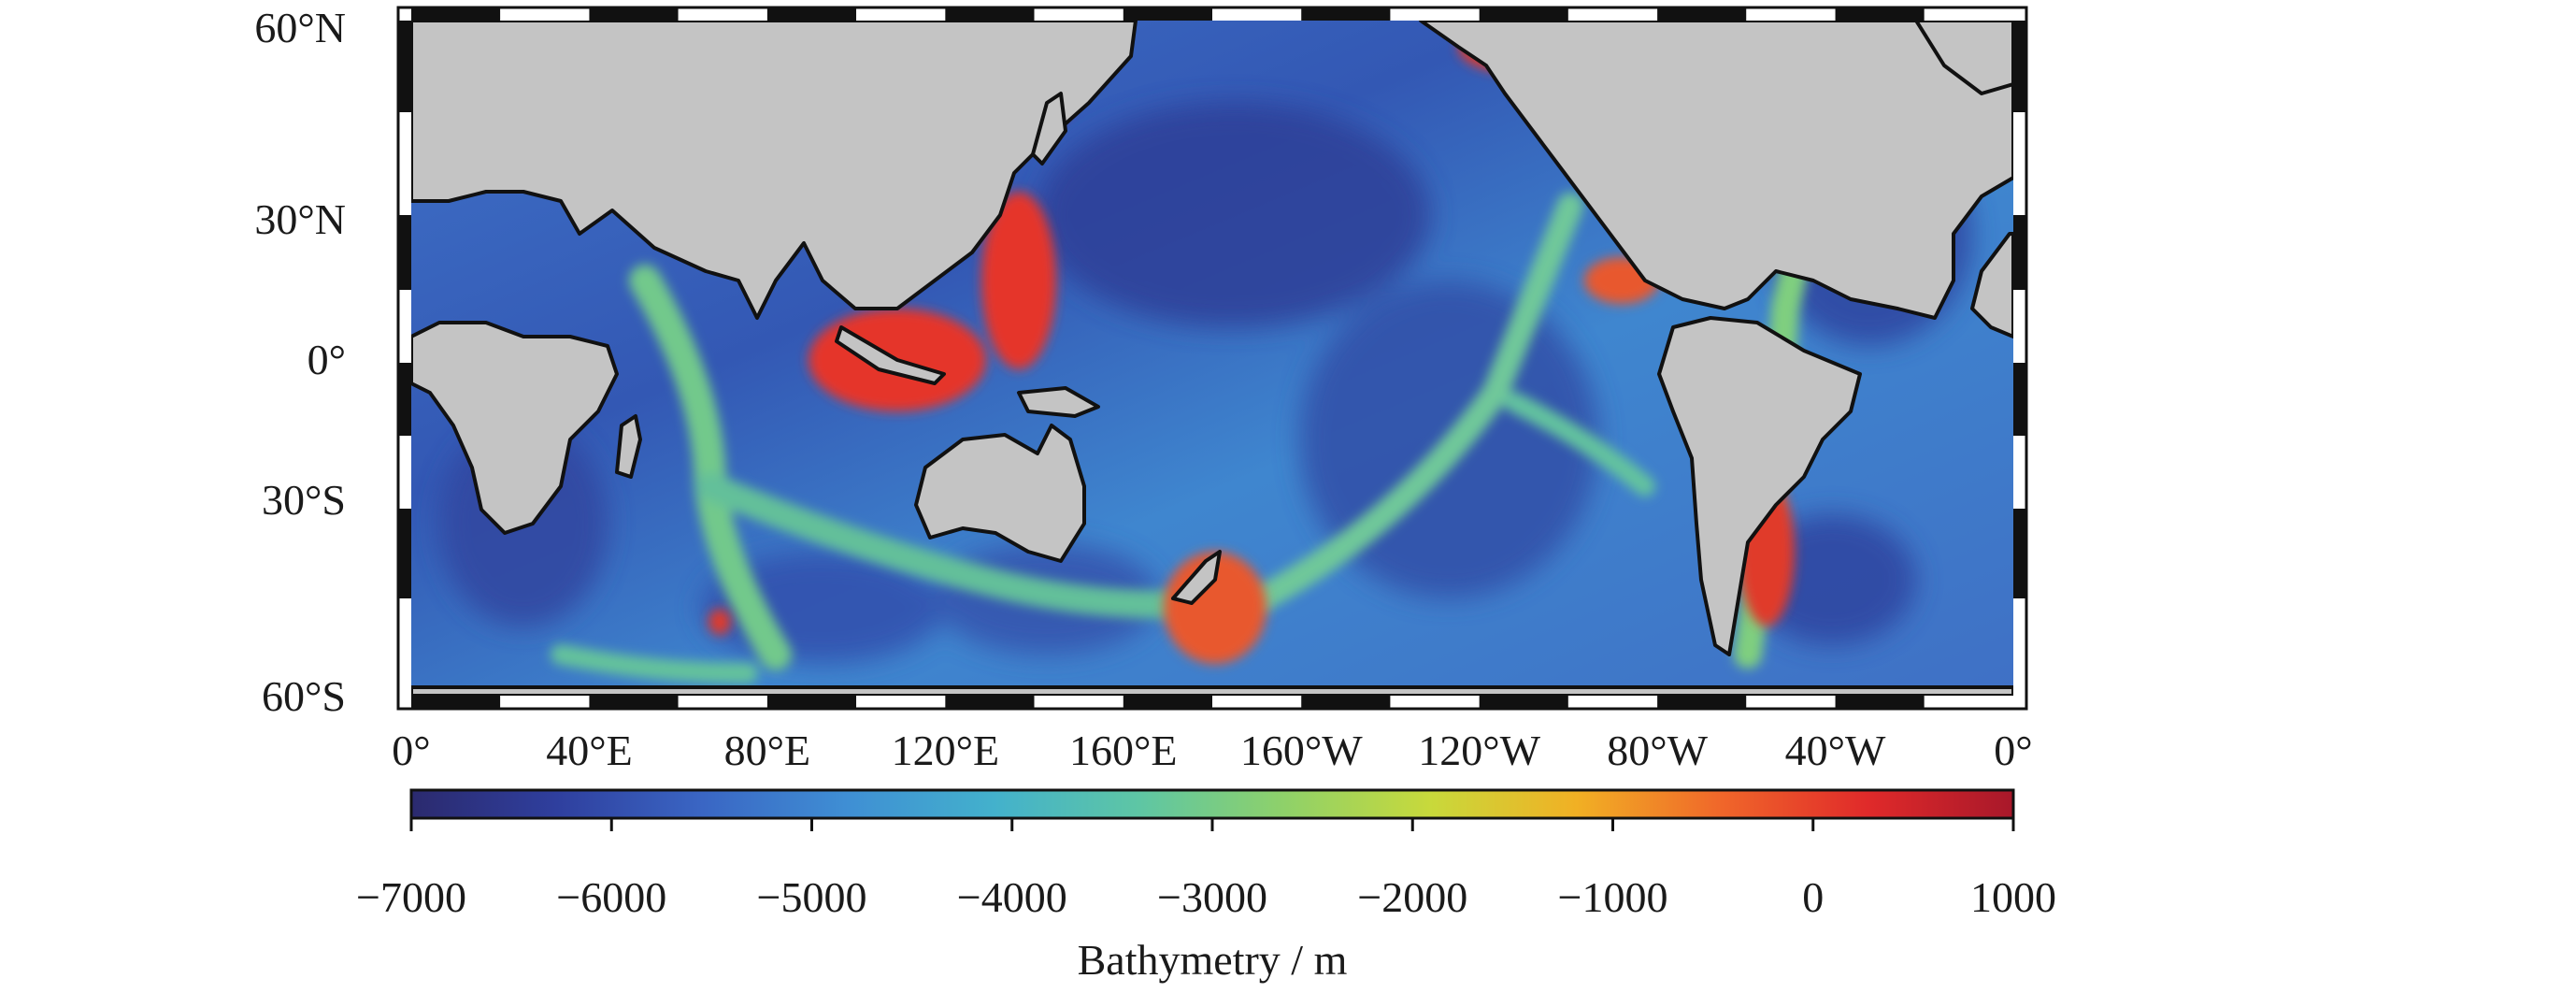  I want to click on japan-landmass, so click(1049, 129).